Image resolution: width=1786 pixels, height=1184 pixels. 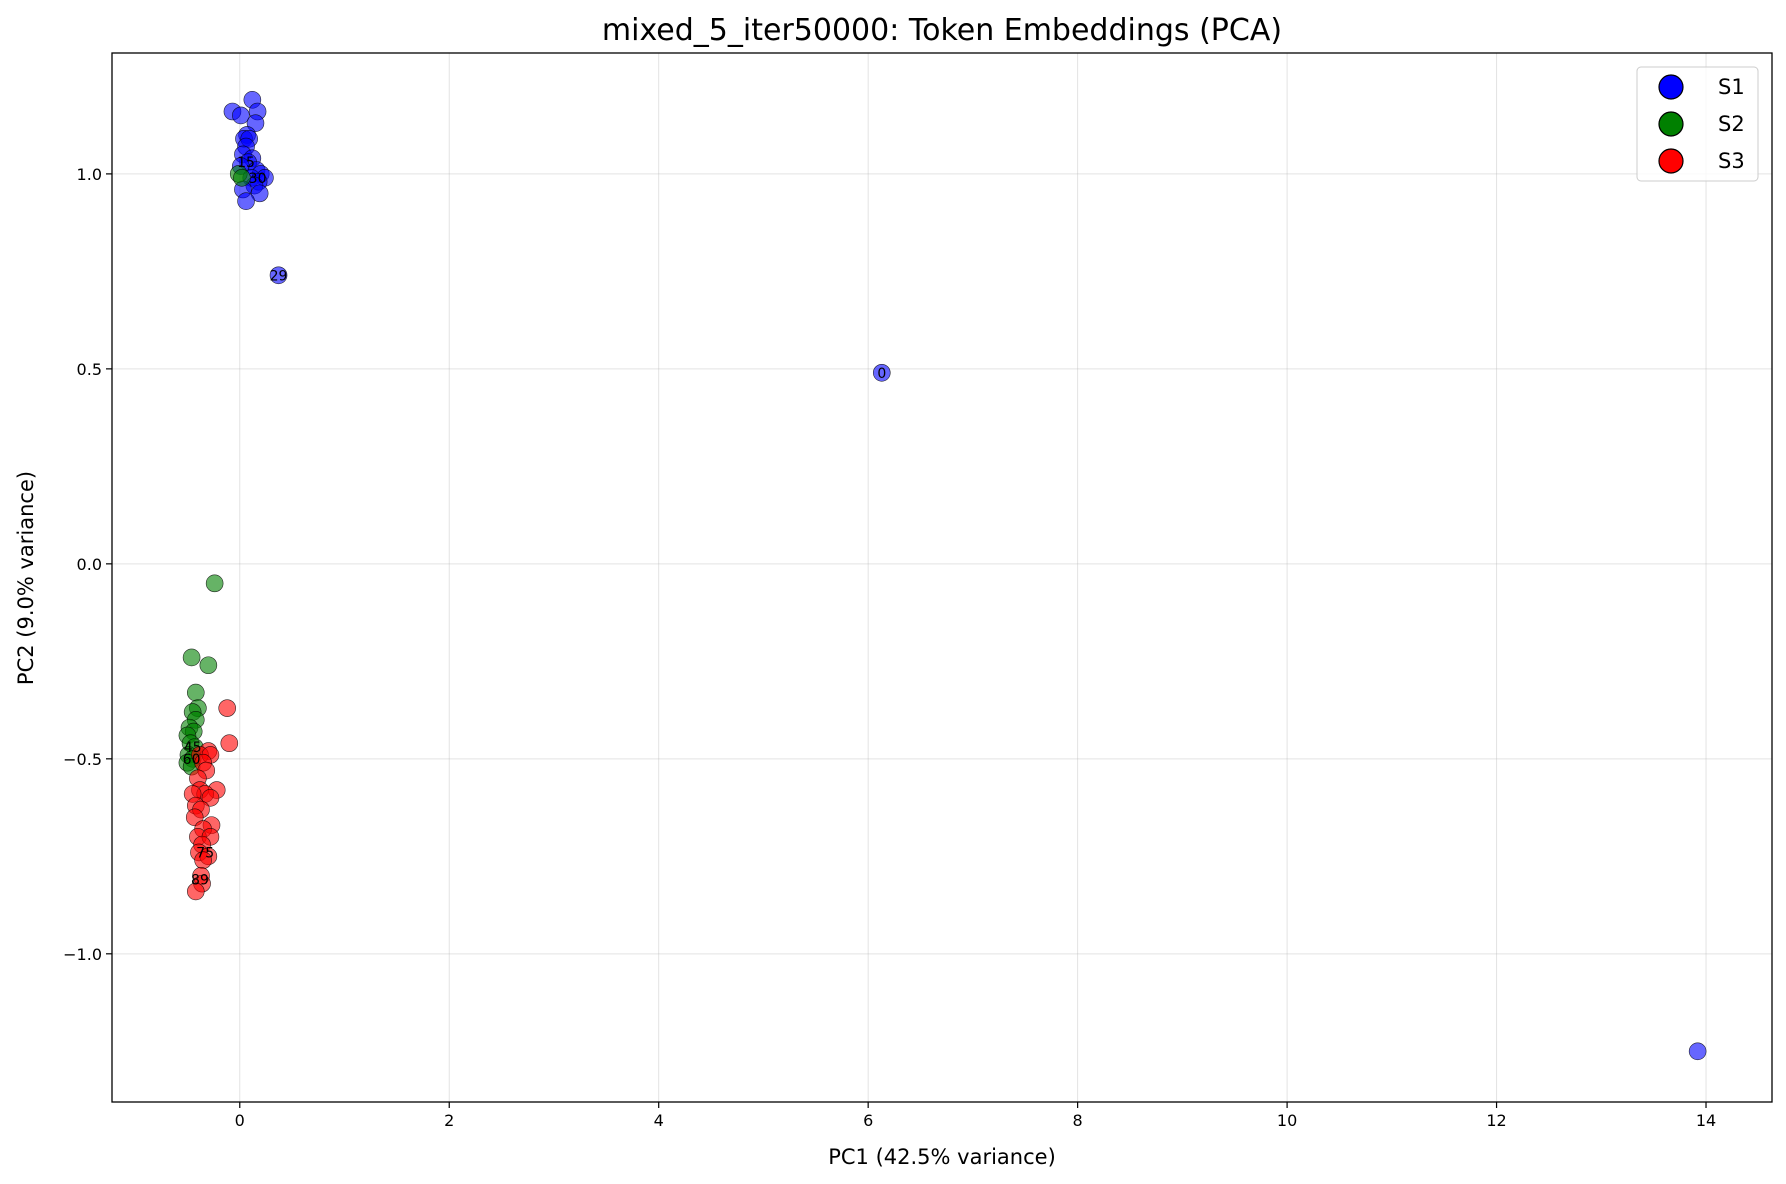 I want to click on data-point-label: 60, so click(x=192, y=760).